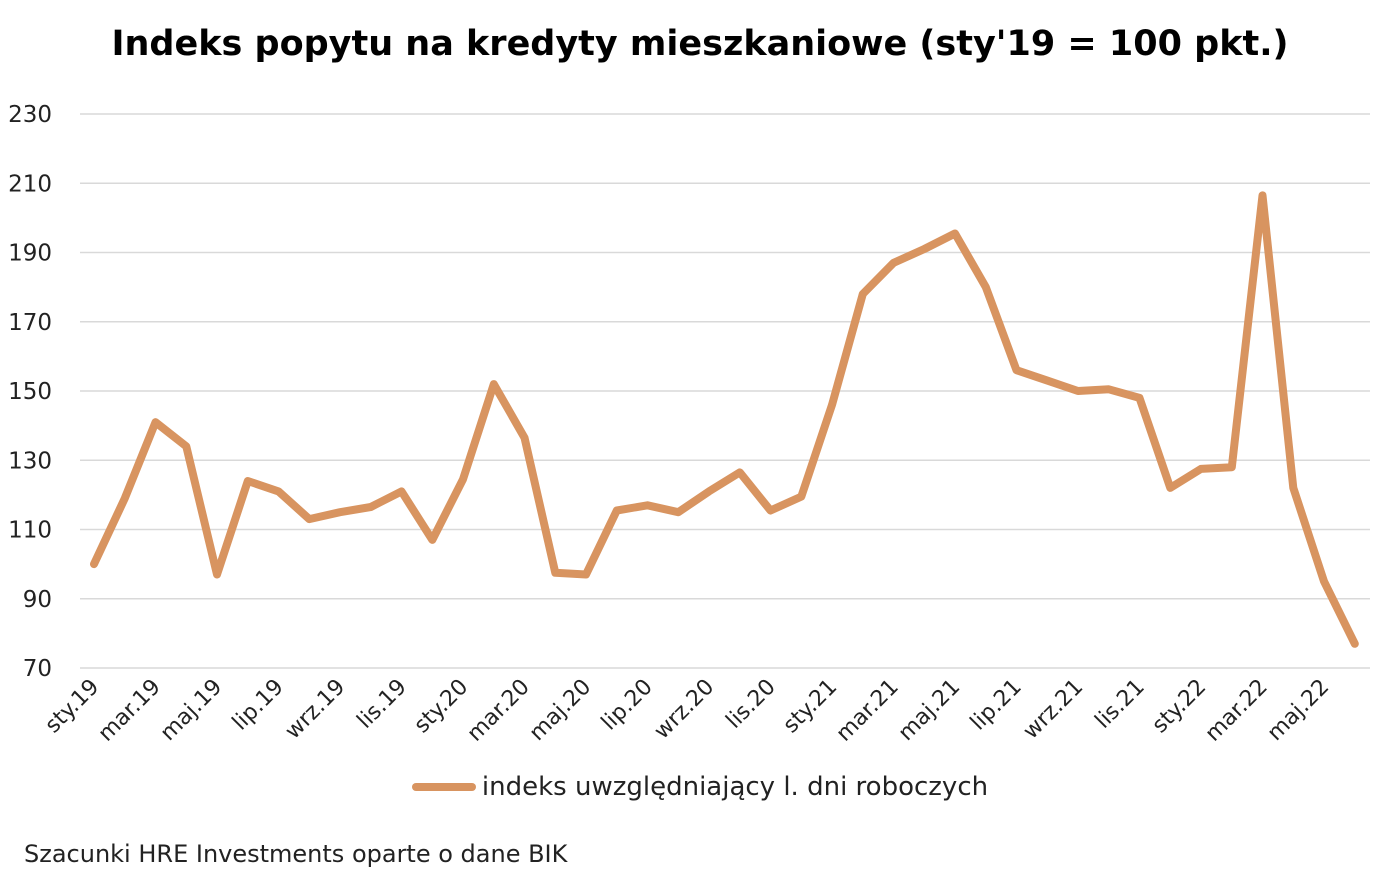 The image size is (1400, 886). Describe the element at coordinates (30, 461) in the screenshot. I see `y-tick-label: 130` at that location.